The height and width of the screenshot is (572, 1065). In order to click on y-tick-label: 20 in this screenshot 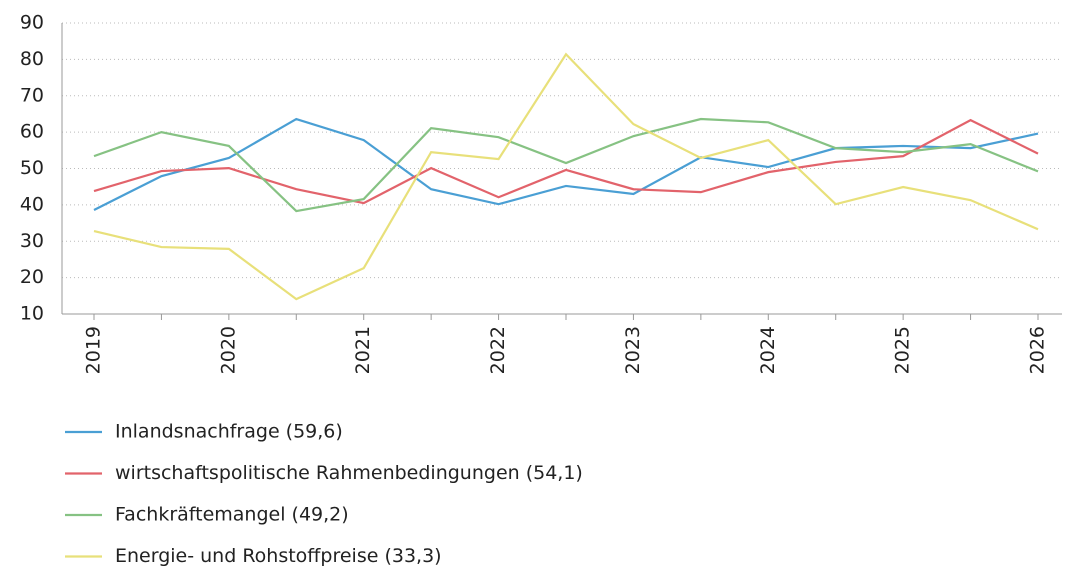, I will do `click(32, 277)`.